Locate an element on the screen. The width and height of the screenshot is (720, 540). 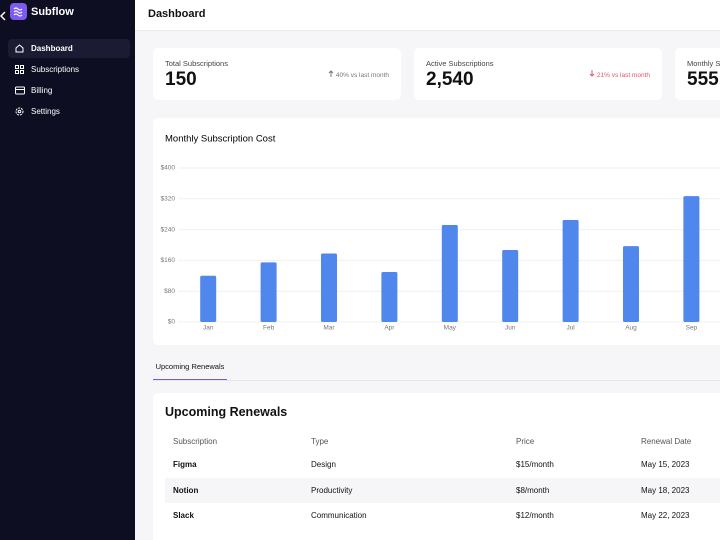
stat-change: 40% vs last month is located at coordinates (358, 74).